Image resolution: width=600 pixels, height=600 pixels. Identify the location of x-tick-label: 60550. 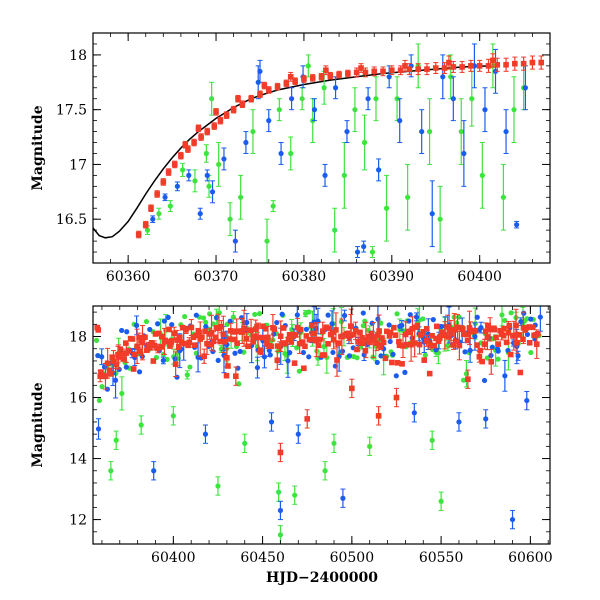
(441, 558).